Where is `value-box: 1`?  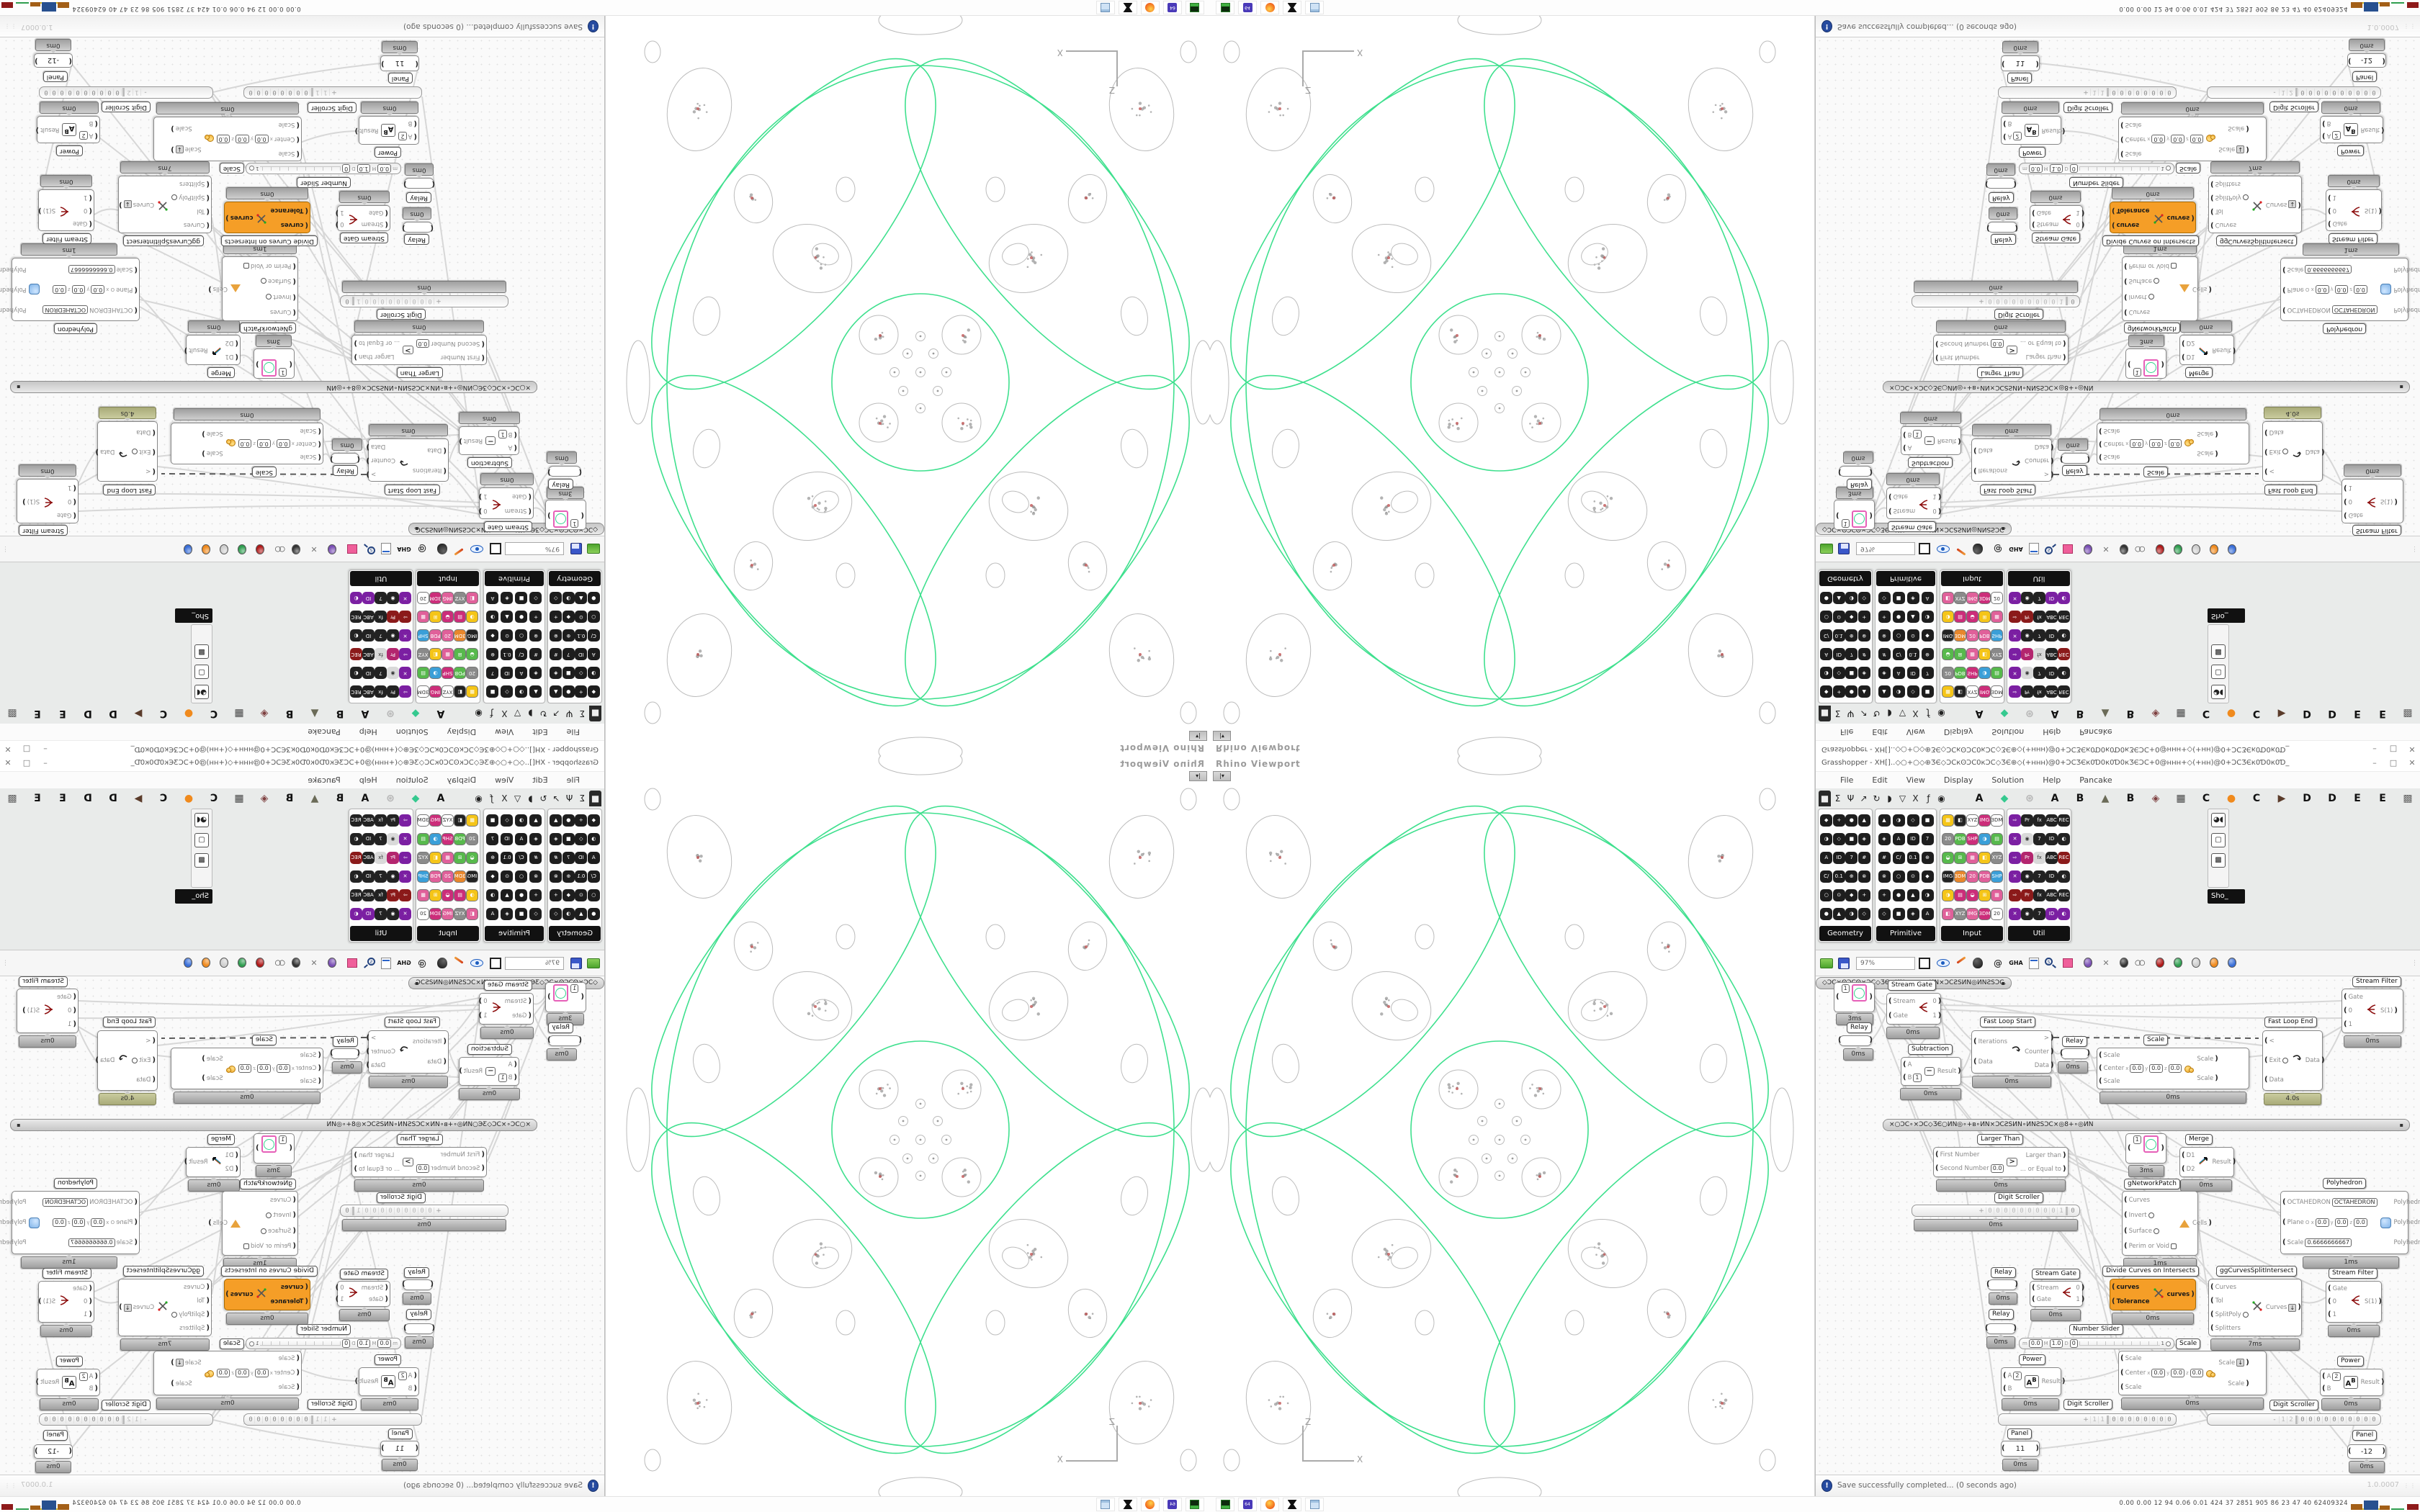 value-box: 1 is located at coordinates (1917, 1077).